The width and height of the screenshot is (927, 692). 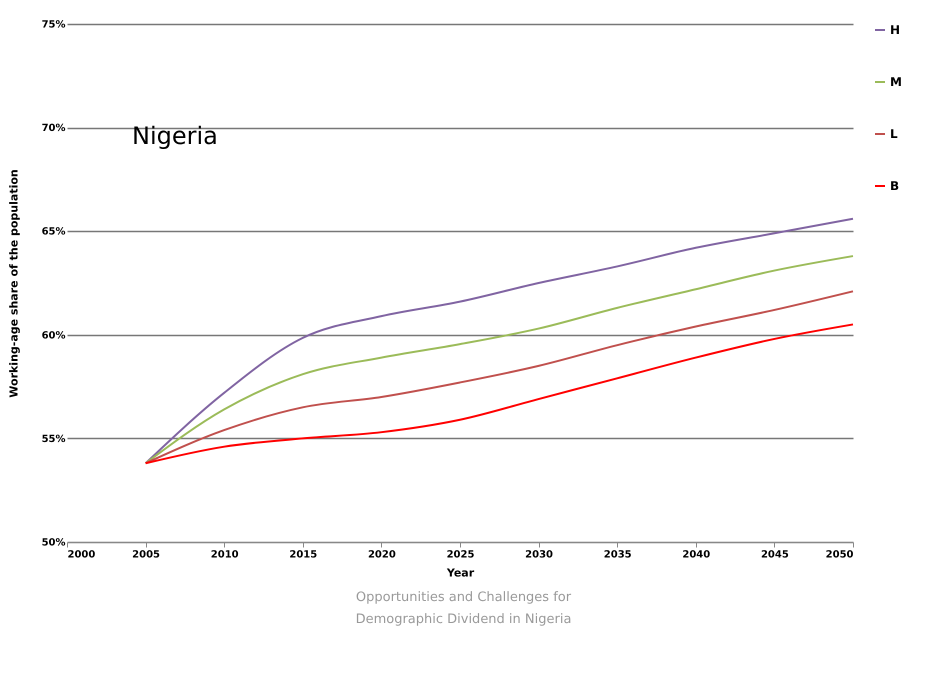 I want to click on legend-label: H, so click(x=895, y=30).